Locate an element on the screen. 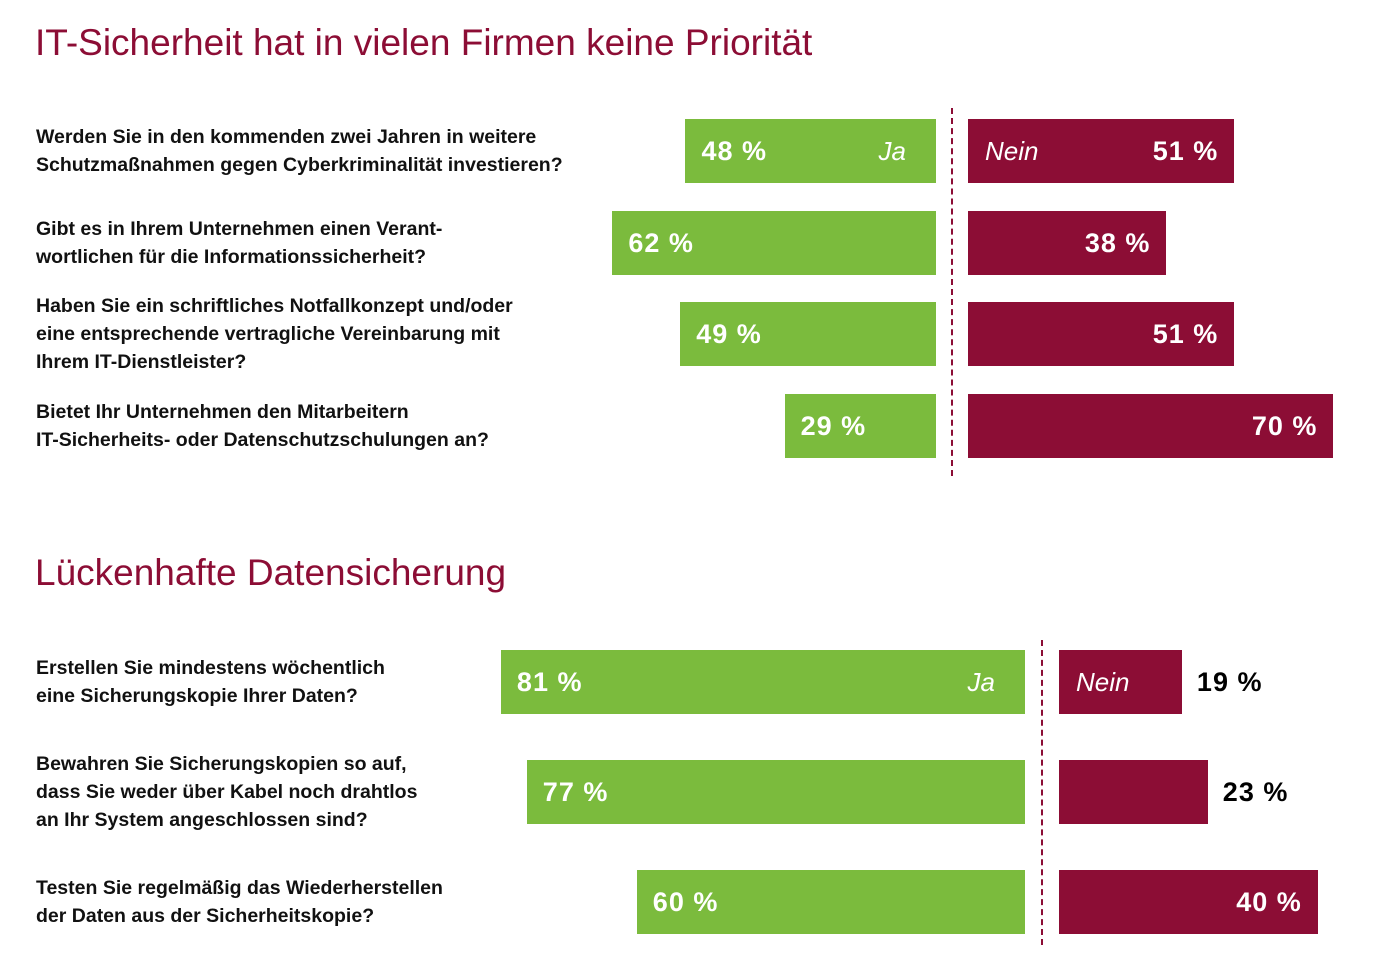 Image resolution: width=1378 pixels, height=972 pixels. value-label: 38 % is located at coordinates (1117, 242).